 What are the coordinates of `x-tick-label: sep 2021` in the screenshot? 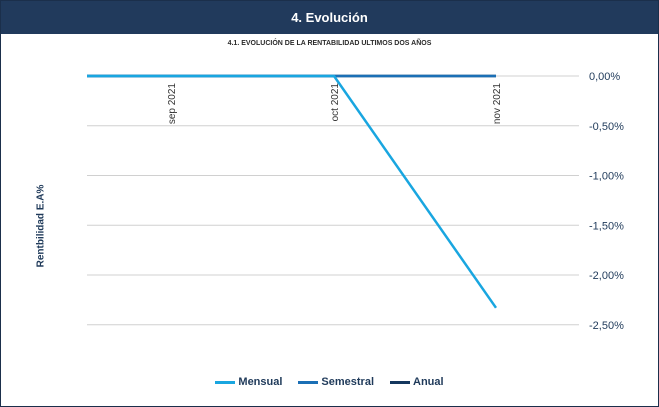 It's located at (172, 104).